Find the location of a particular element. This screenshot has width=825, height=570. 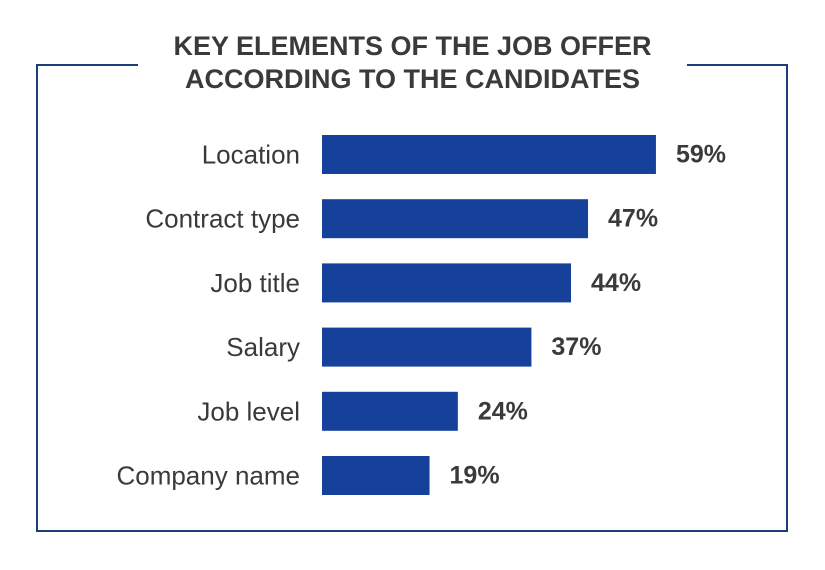

value-label-job-title: 44% is located at coordinates (616, 283).